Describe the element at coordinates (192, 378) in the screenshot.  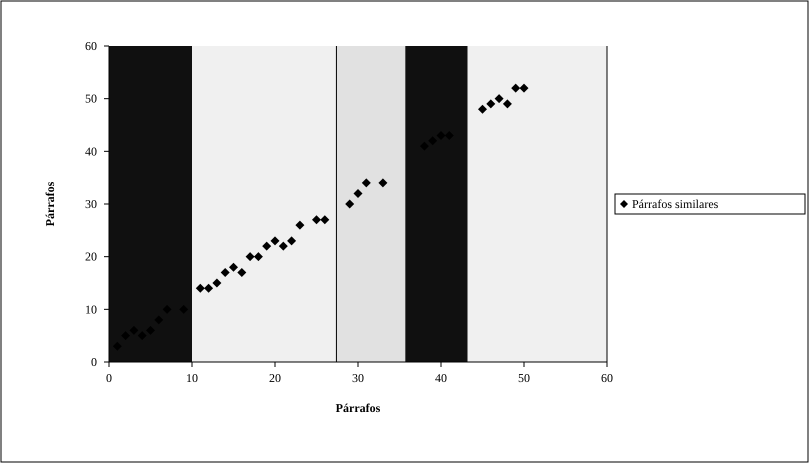
I see `x-tick-label: 10` at that location.